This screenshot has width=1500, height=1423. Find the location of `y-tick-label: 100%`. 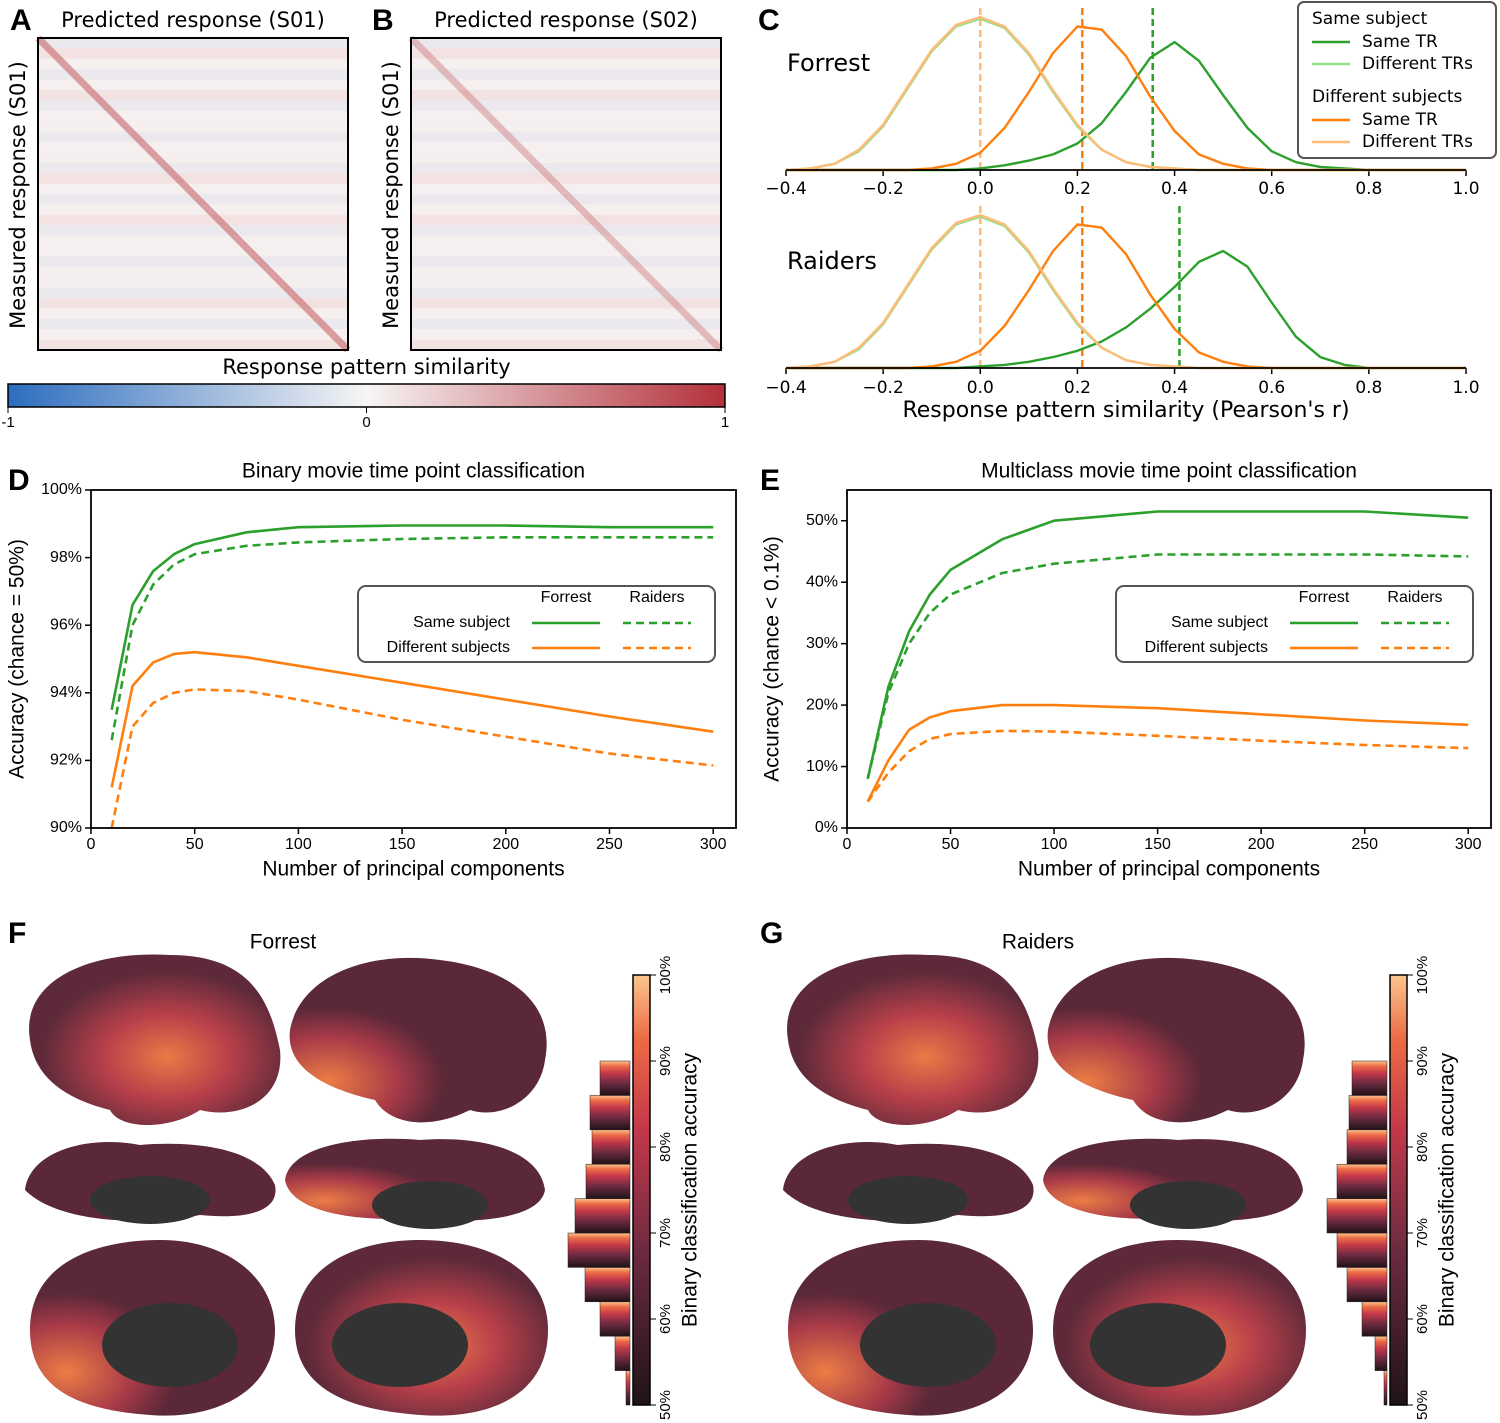

y-tick-label: 100% is located at coordinates (61, 489).